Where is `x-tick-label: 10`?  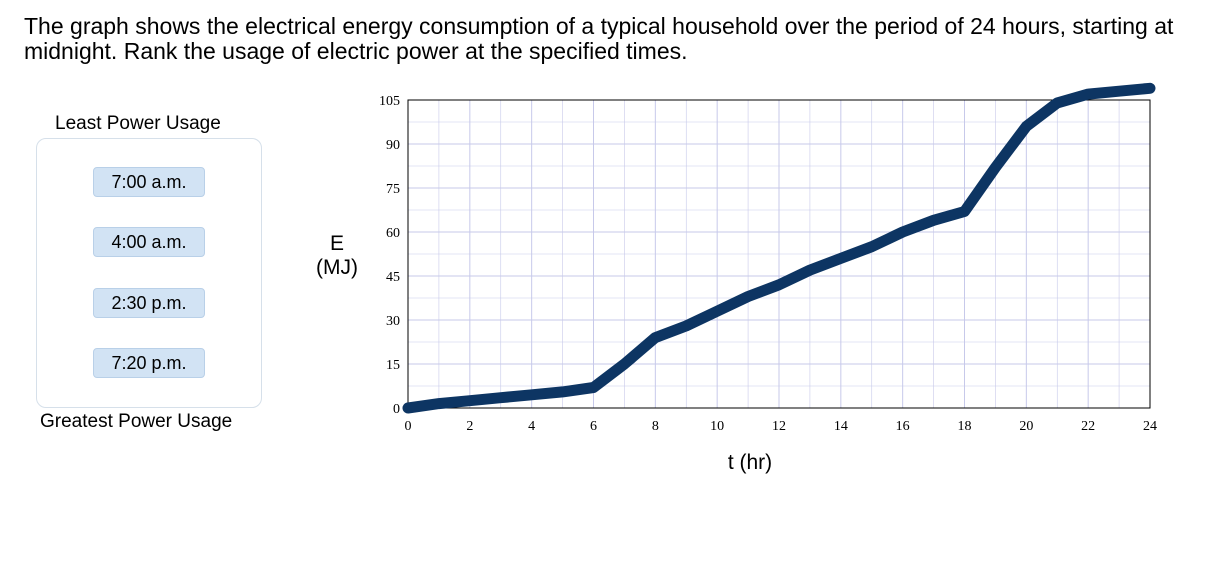
x-tick-label: 10 is located at coordinates (717, 426).